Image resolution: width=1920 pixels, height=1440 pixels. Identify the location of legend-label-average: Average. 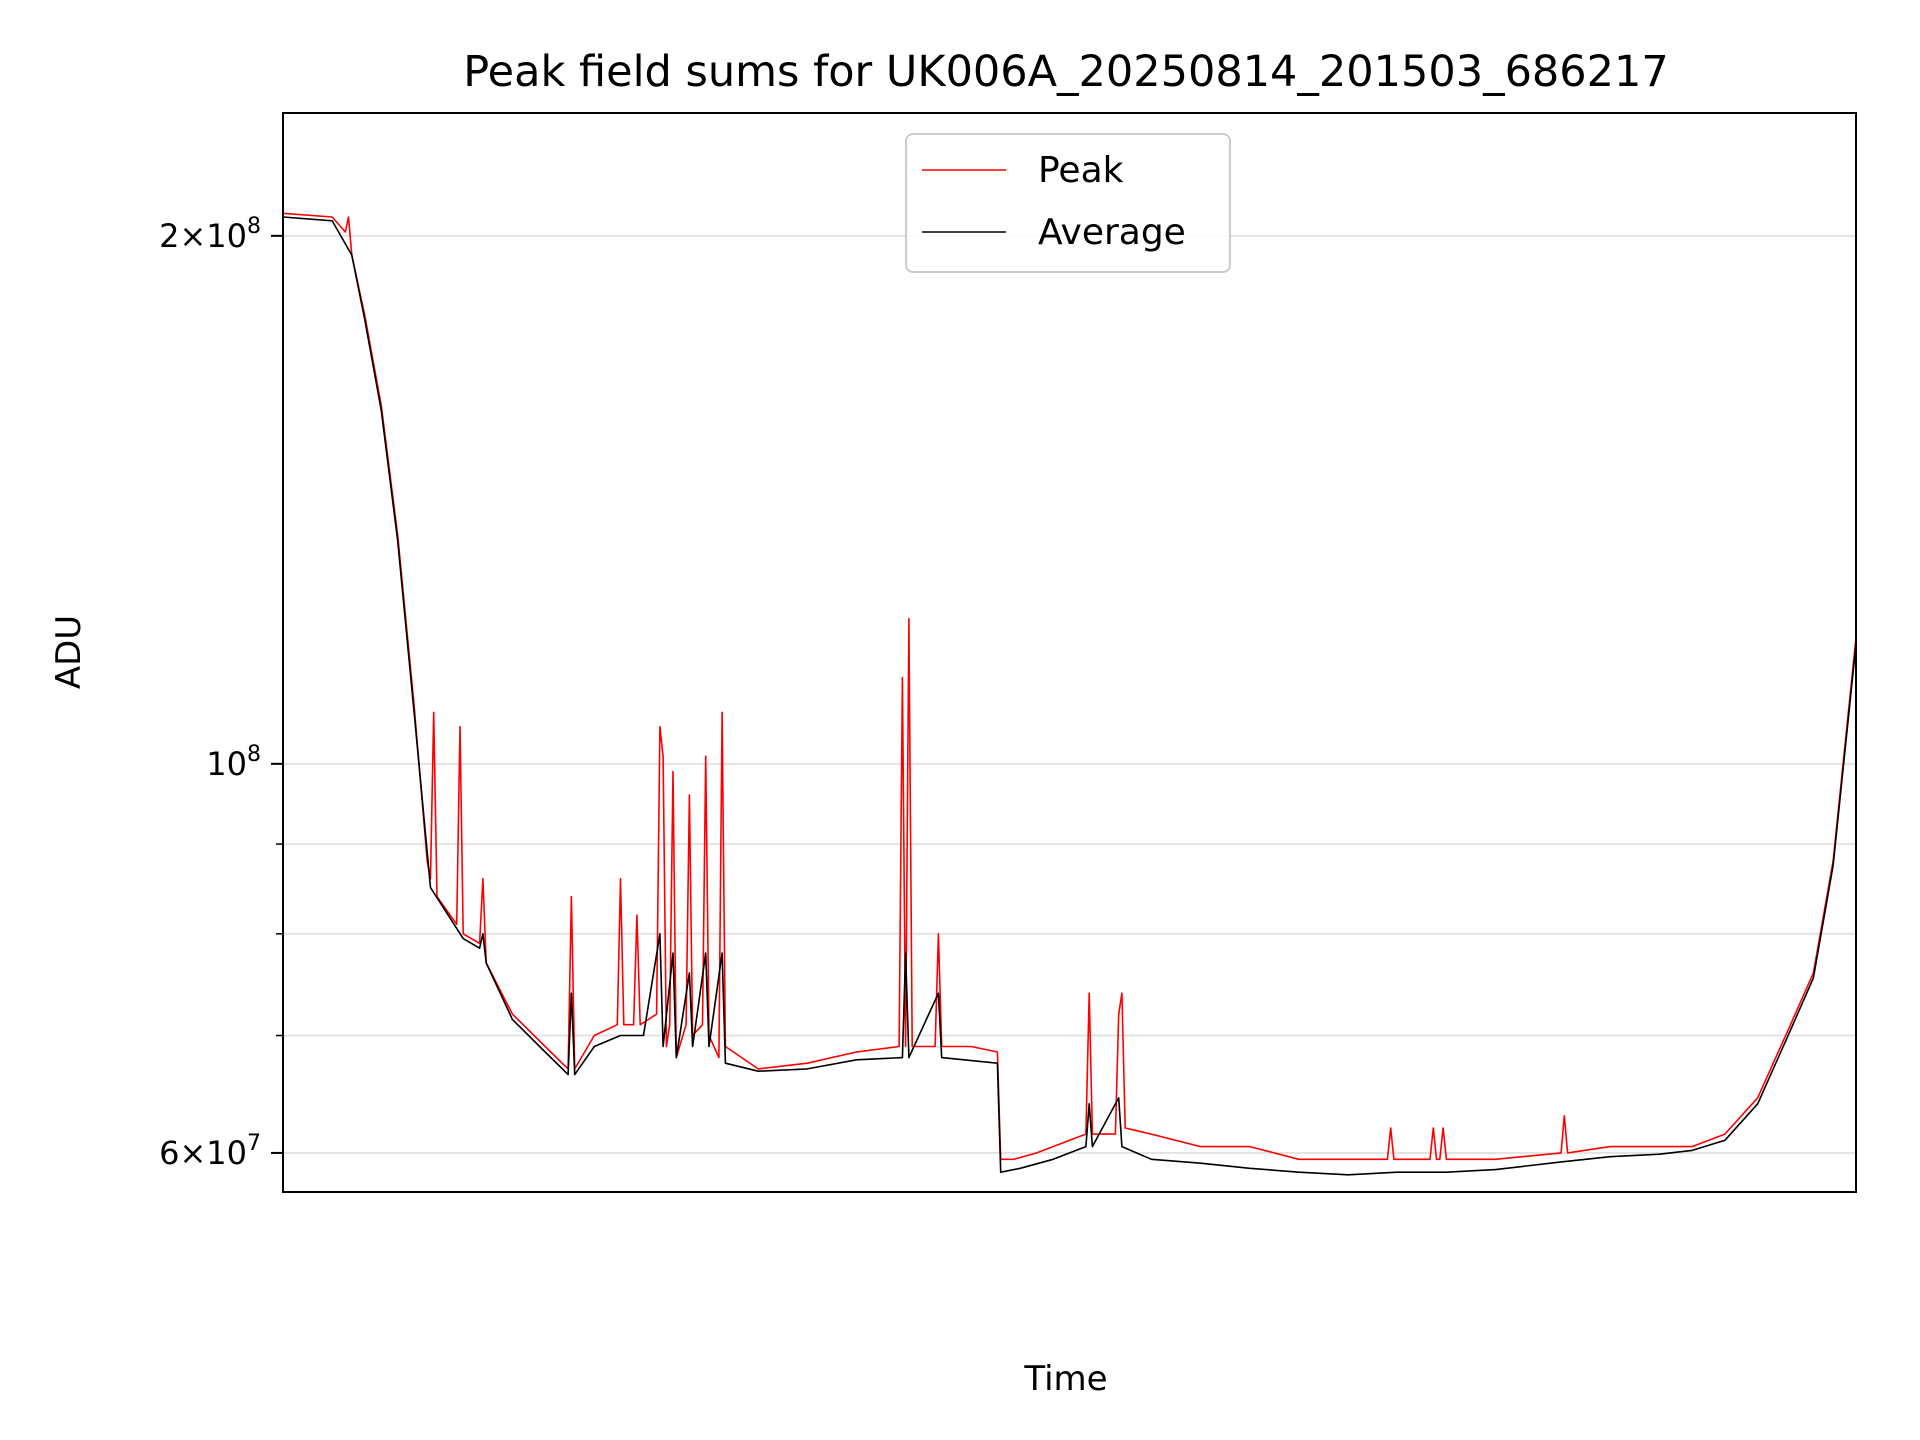
(1112, 232).